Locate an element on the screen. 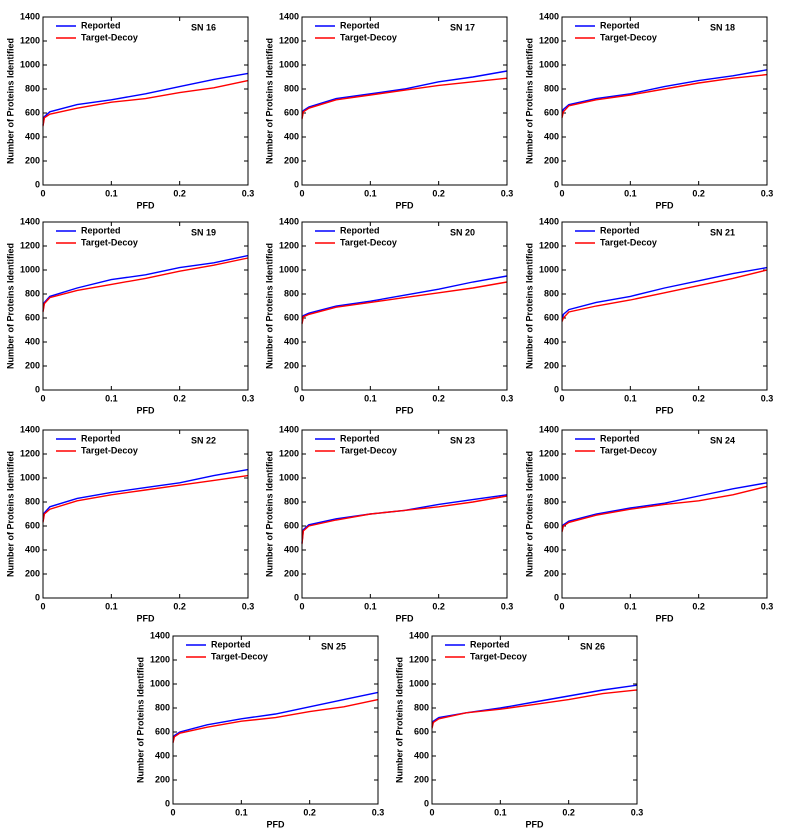  panel-title: SN 26 is located at coordinates (592, 646).